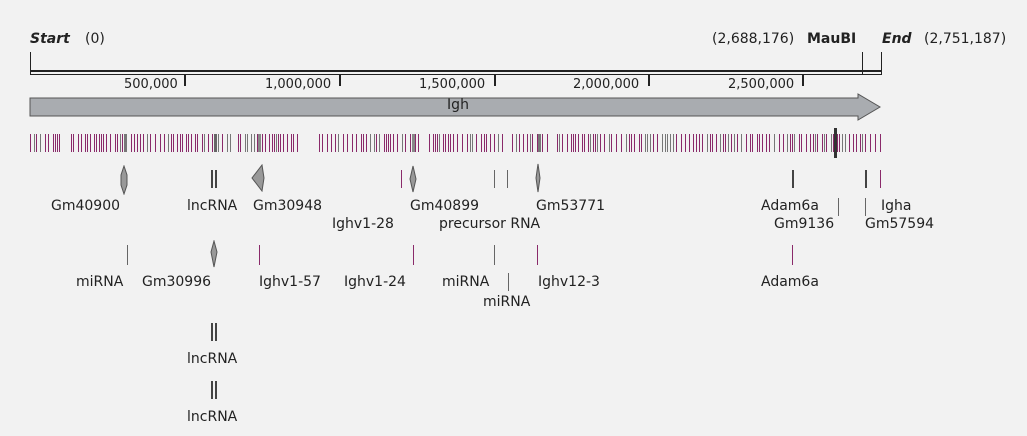  Describe the element at coordinates (413, 255) in the screenshot. I see `ighv1-24-marker` at that location.